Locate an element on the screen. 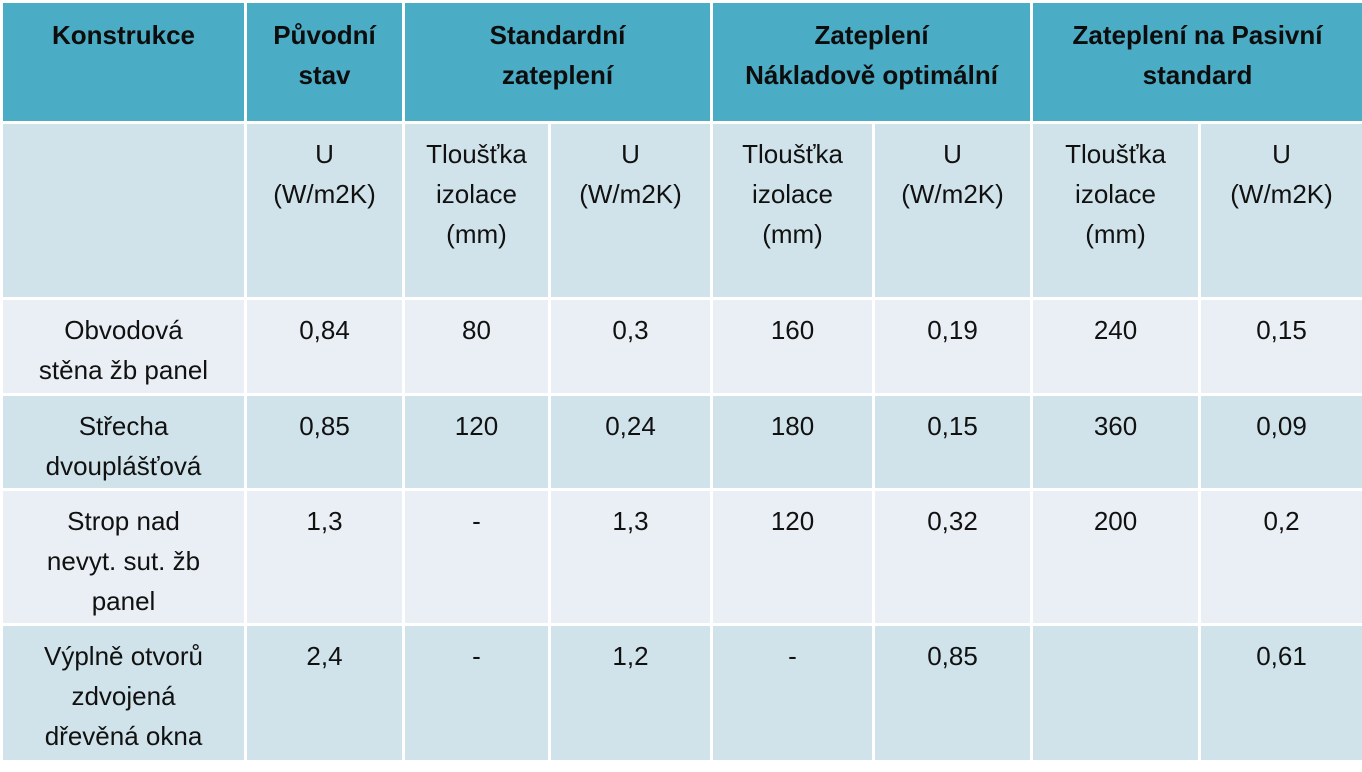 This screenshot has width=1362, height=772. subheader-empty is located at coordinates (123, 210).